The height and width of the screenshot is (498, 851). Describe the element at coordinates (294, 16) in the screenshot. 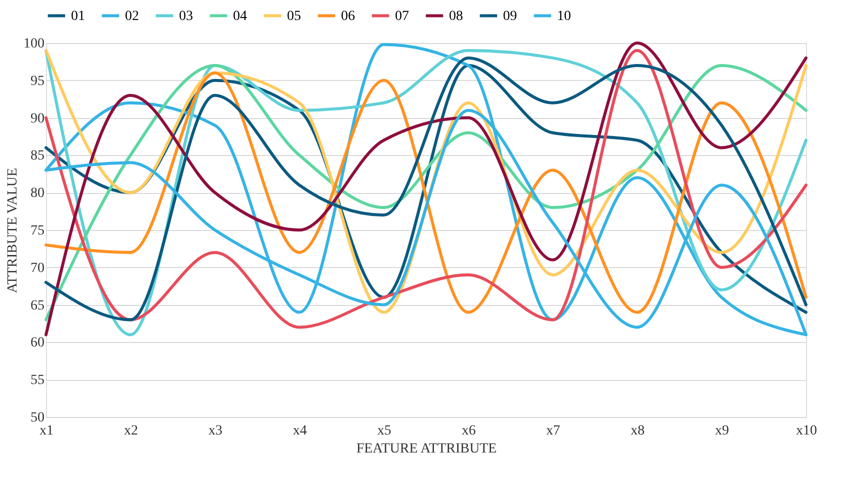

I see `legend-label: 05` at that location.